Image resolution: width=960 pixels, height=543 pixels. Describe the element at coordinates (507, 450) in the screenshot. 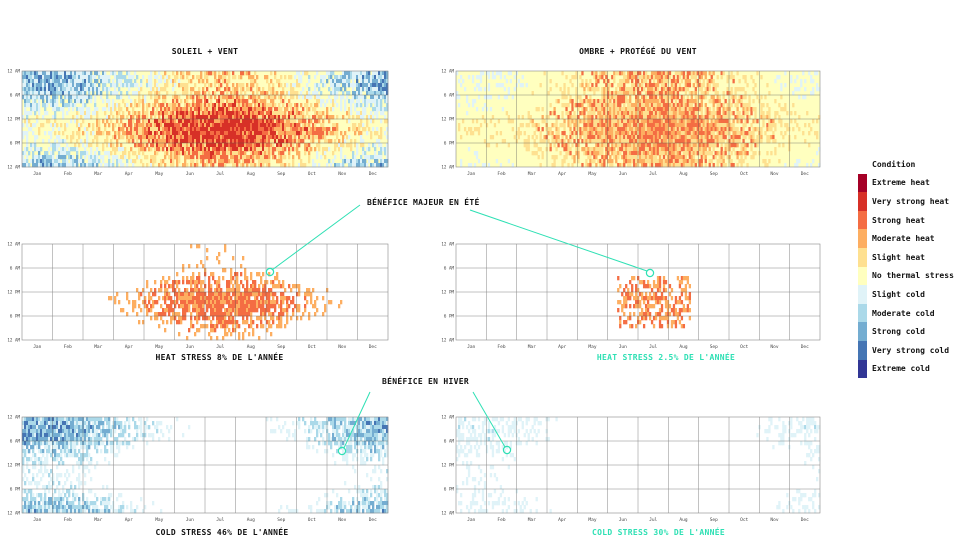

I see `marker-winter-right` at that location.